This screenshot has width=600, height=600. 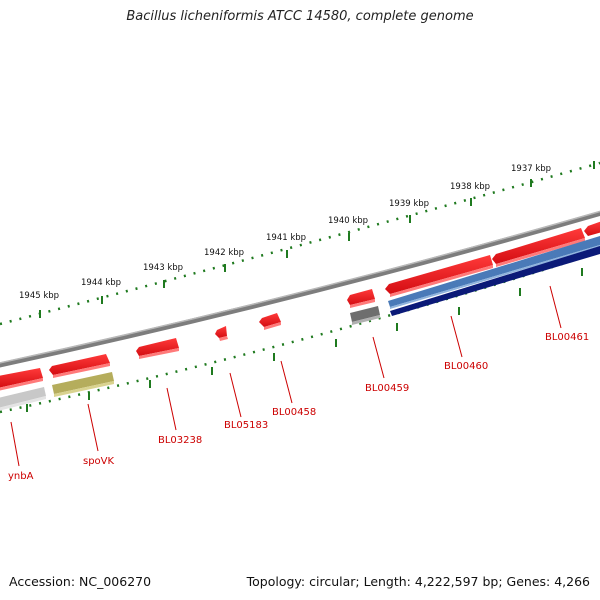 I want to click on forward-gene-BL05183, so click(x=221, y=333).